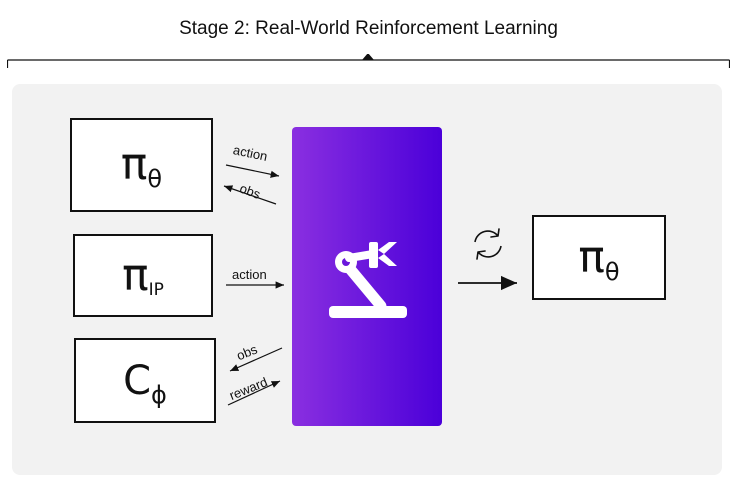 The width and height of the screenshot is (737, 484). What do you see at coordinates (368, 280) in the screenshot?
I see `robot-arm-icon` at bounding box center [368, 280].